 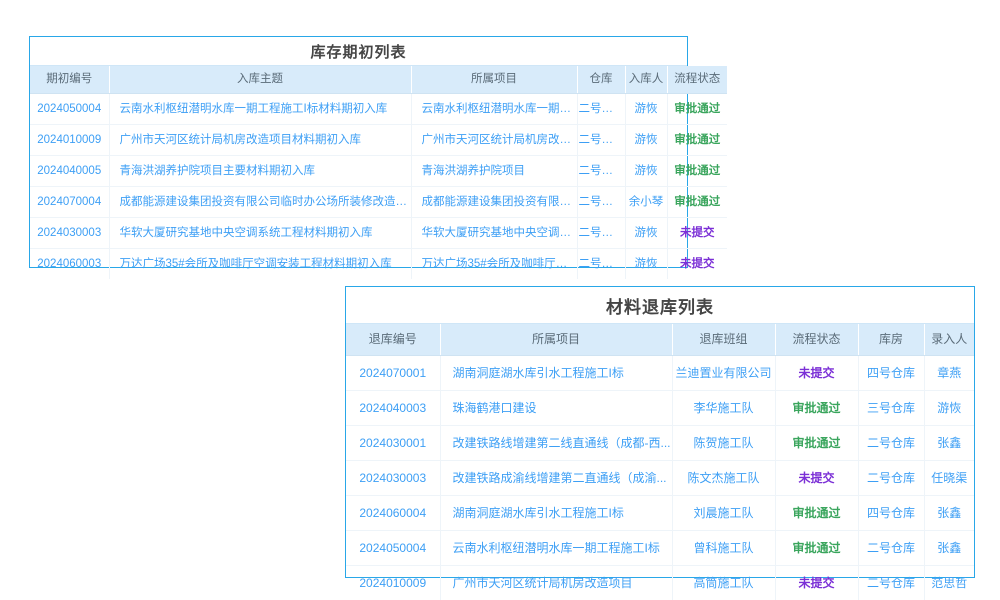 I want to click on table-row: 2024060004 湖南洞庭湖水库引水工程施工I标 刘晨施工队 审批通过 四号仓库 张鑫, so click(x=660, y=513).